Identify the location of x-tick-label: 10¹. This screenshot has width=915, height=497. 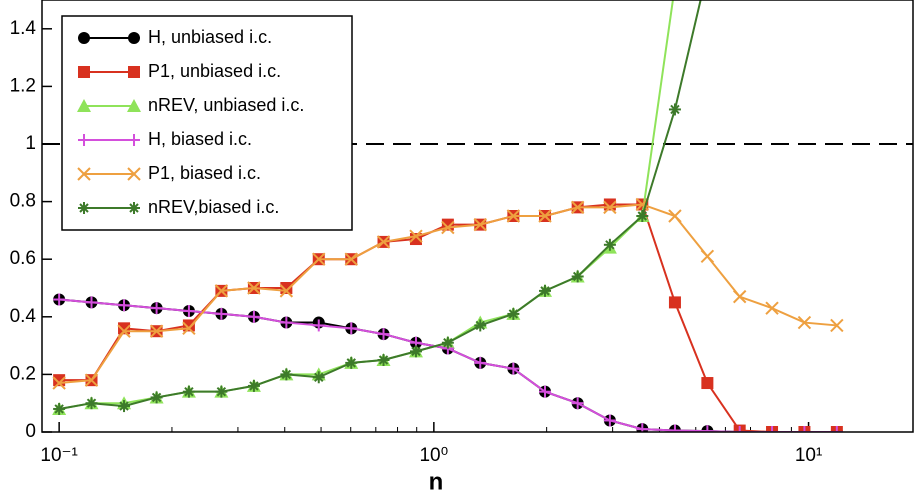
(808, 455).